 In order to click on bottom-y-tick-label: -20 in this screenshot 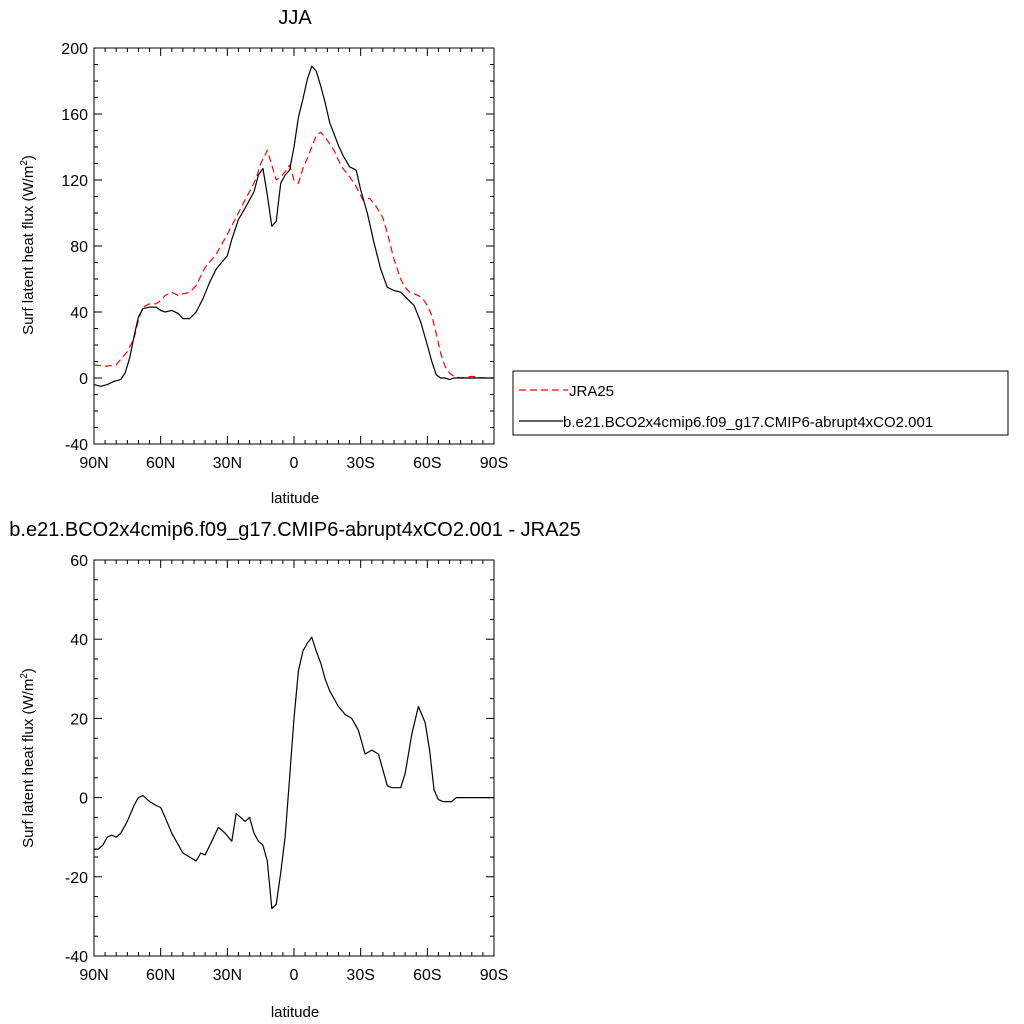, I will do `click(76, 878)`.